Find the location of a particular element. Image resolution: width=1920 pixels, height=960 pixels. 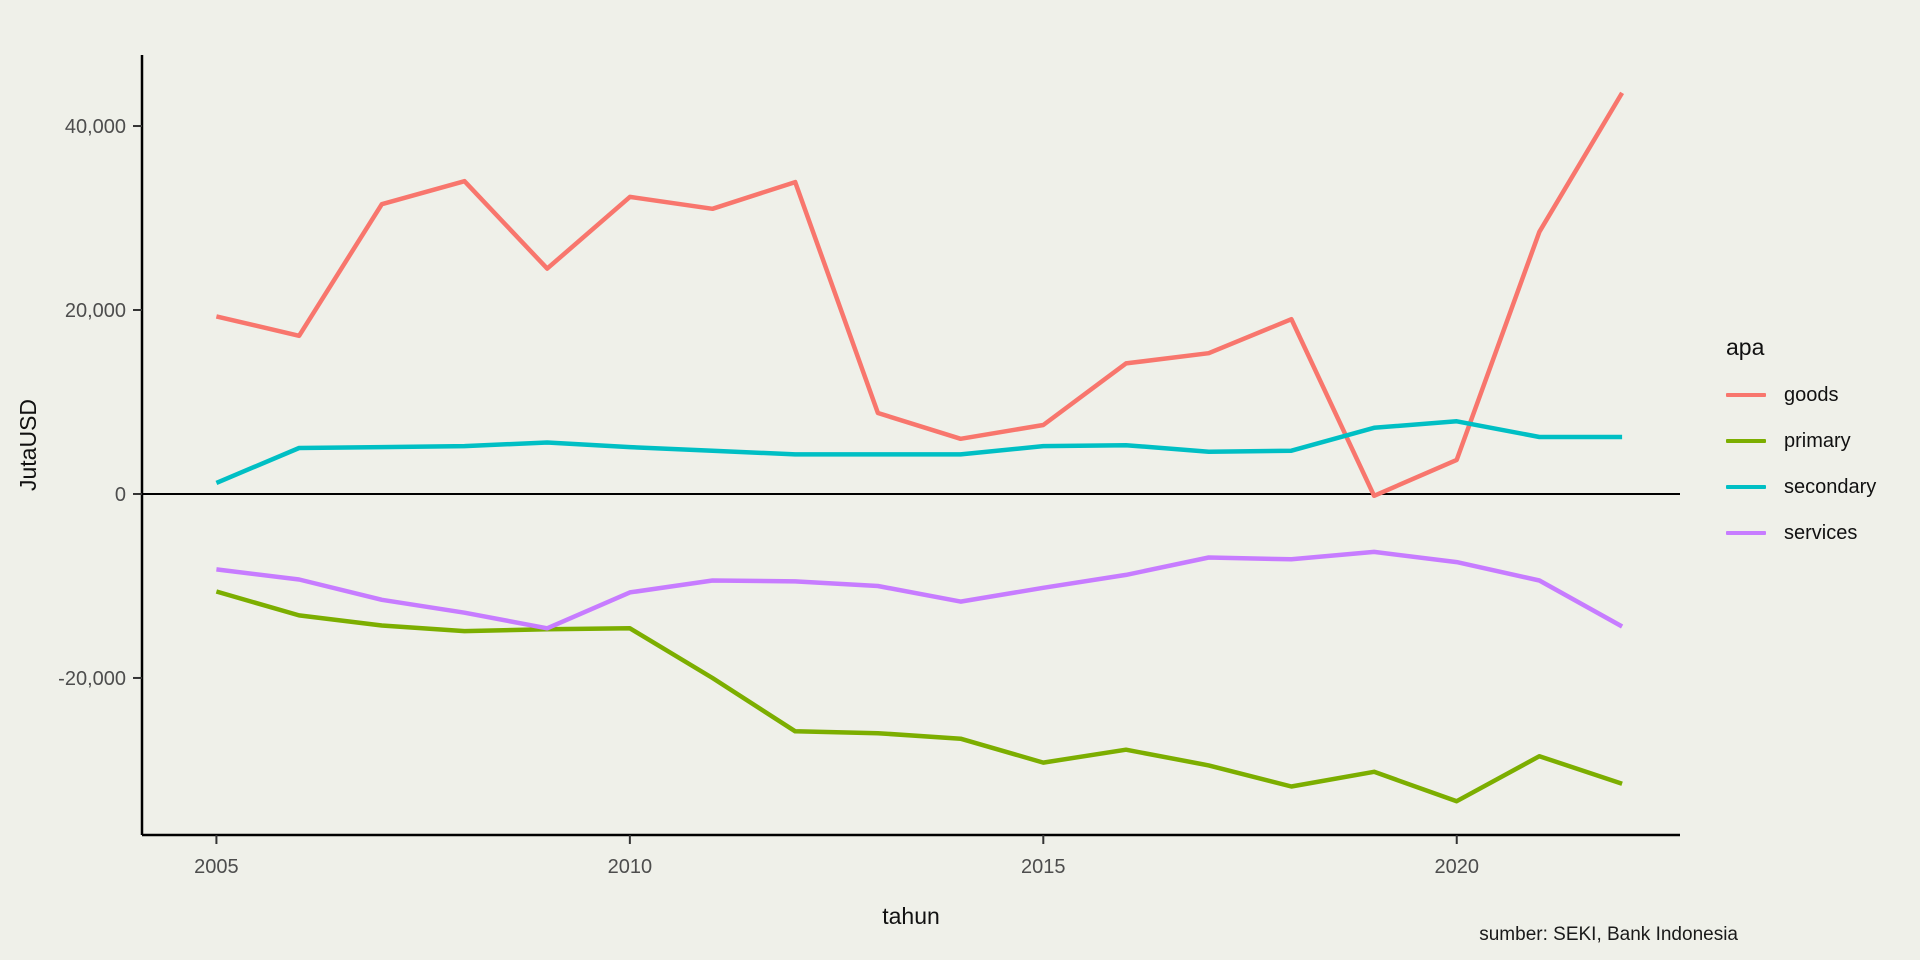

legend-item-services: services is located at coordinates (1801, 532).